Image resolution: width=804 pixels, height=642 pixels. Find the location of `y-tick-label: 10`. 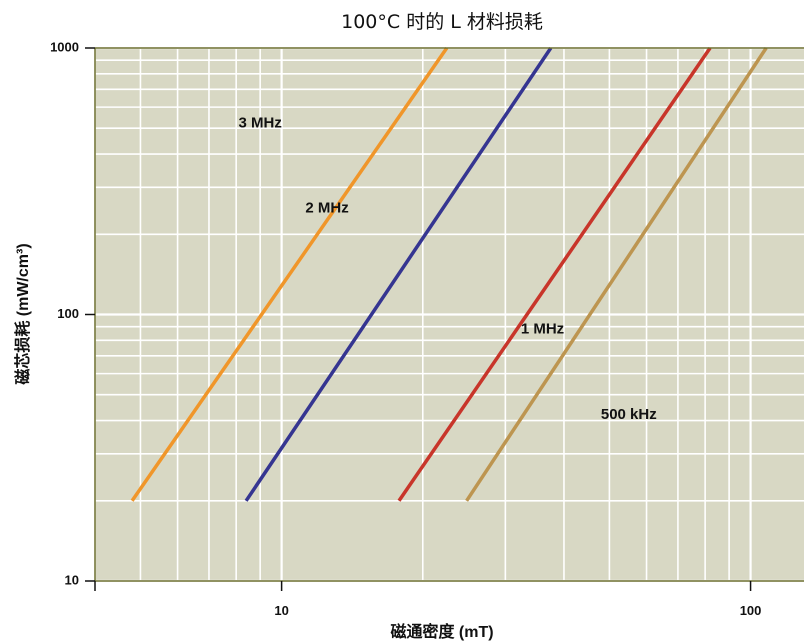

y-tick-label: 10 is located at coordinates (72, 579).